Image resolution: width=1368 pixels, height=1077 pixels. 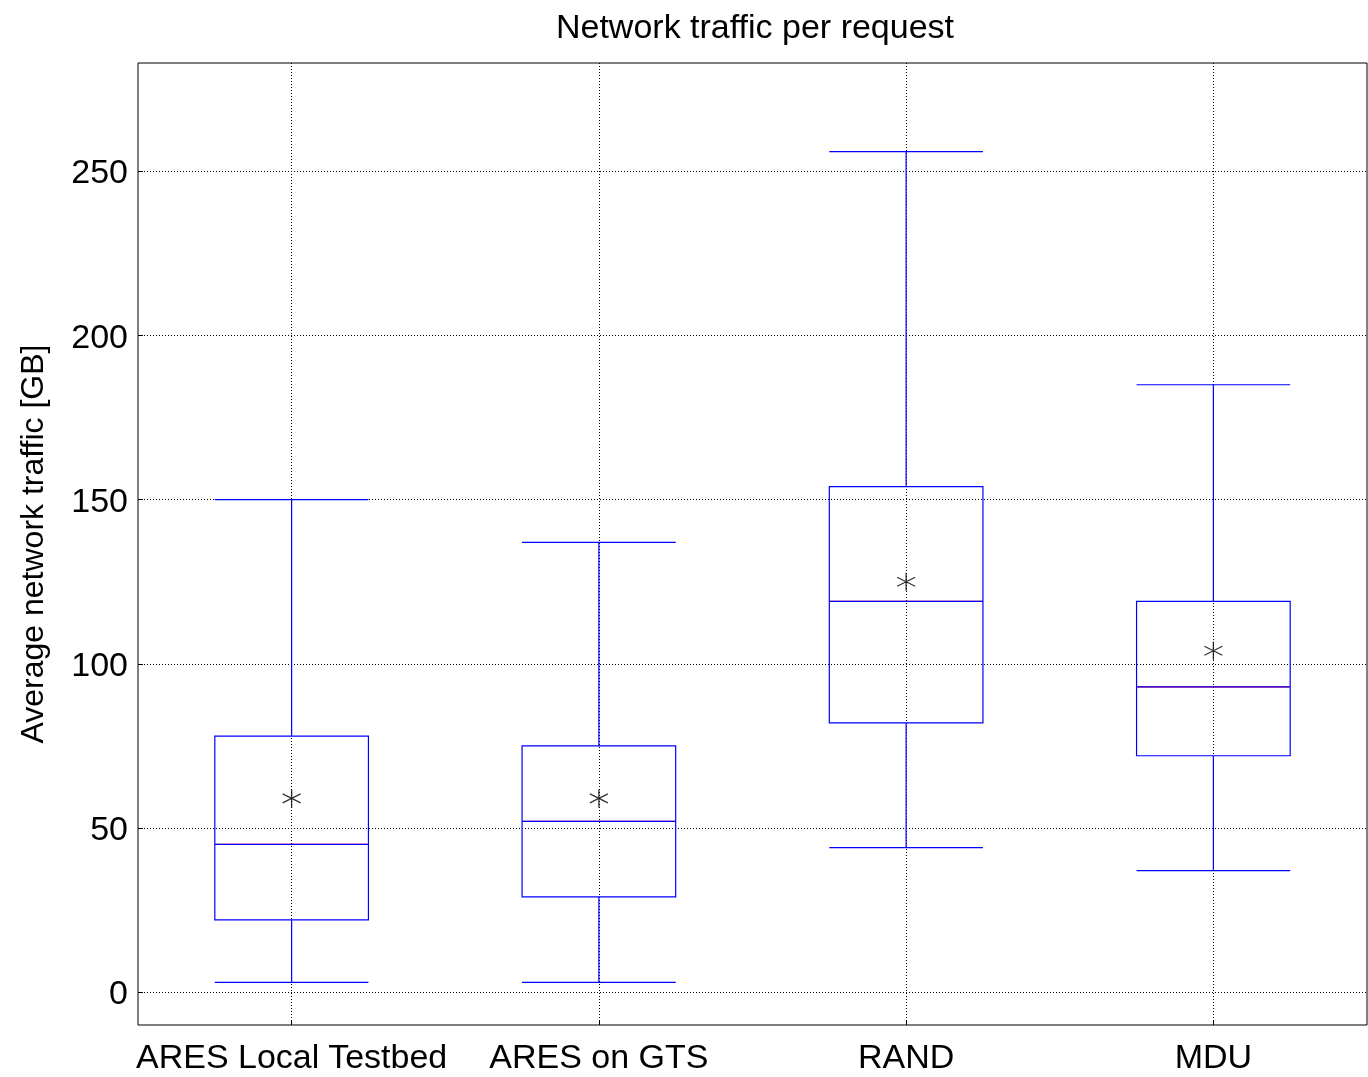 What do you see at coordinates (99, 171) in the screenshot?
I see `y-tick-label: 250` at bounding box center [99, 171].